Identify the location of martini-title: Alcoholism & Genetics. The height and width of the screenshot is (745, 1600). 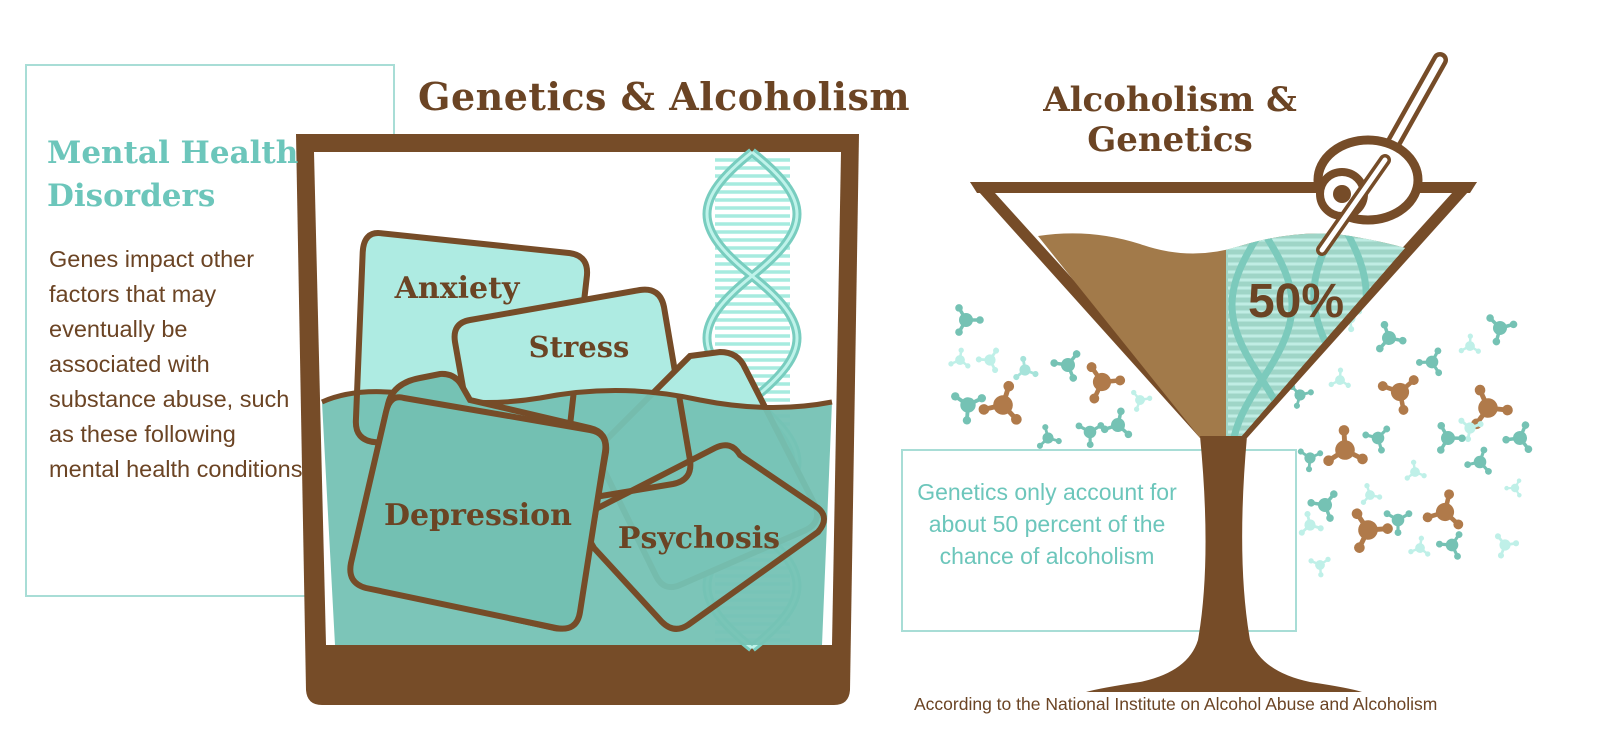
(1170, 120).